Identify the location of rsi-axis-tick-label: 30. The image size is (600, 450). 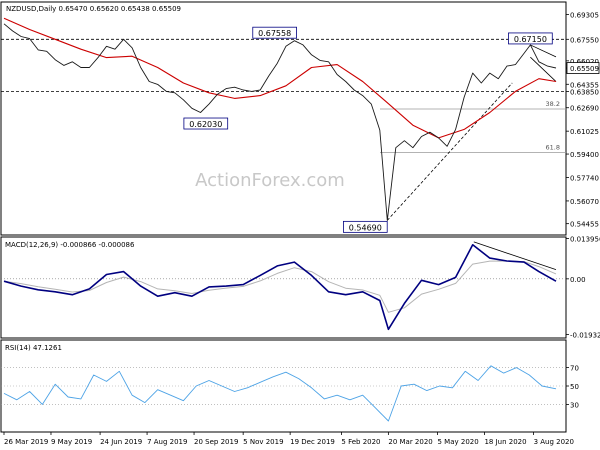
(574, 405).